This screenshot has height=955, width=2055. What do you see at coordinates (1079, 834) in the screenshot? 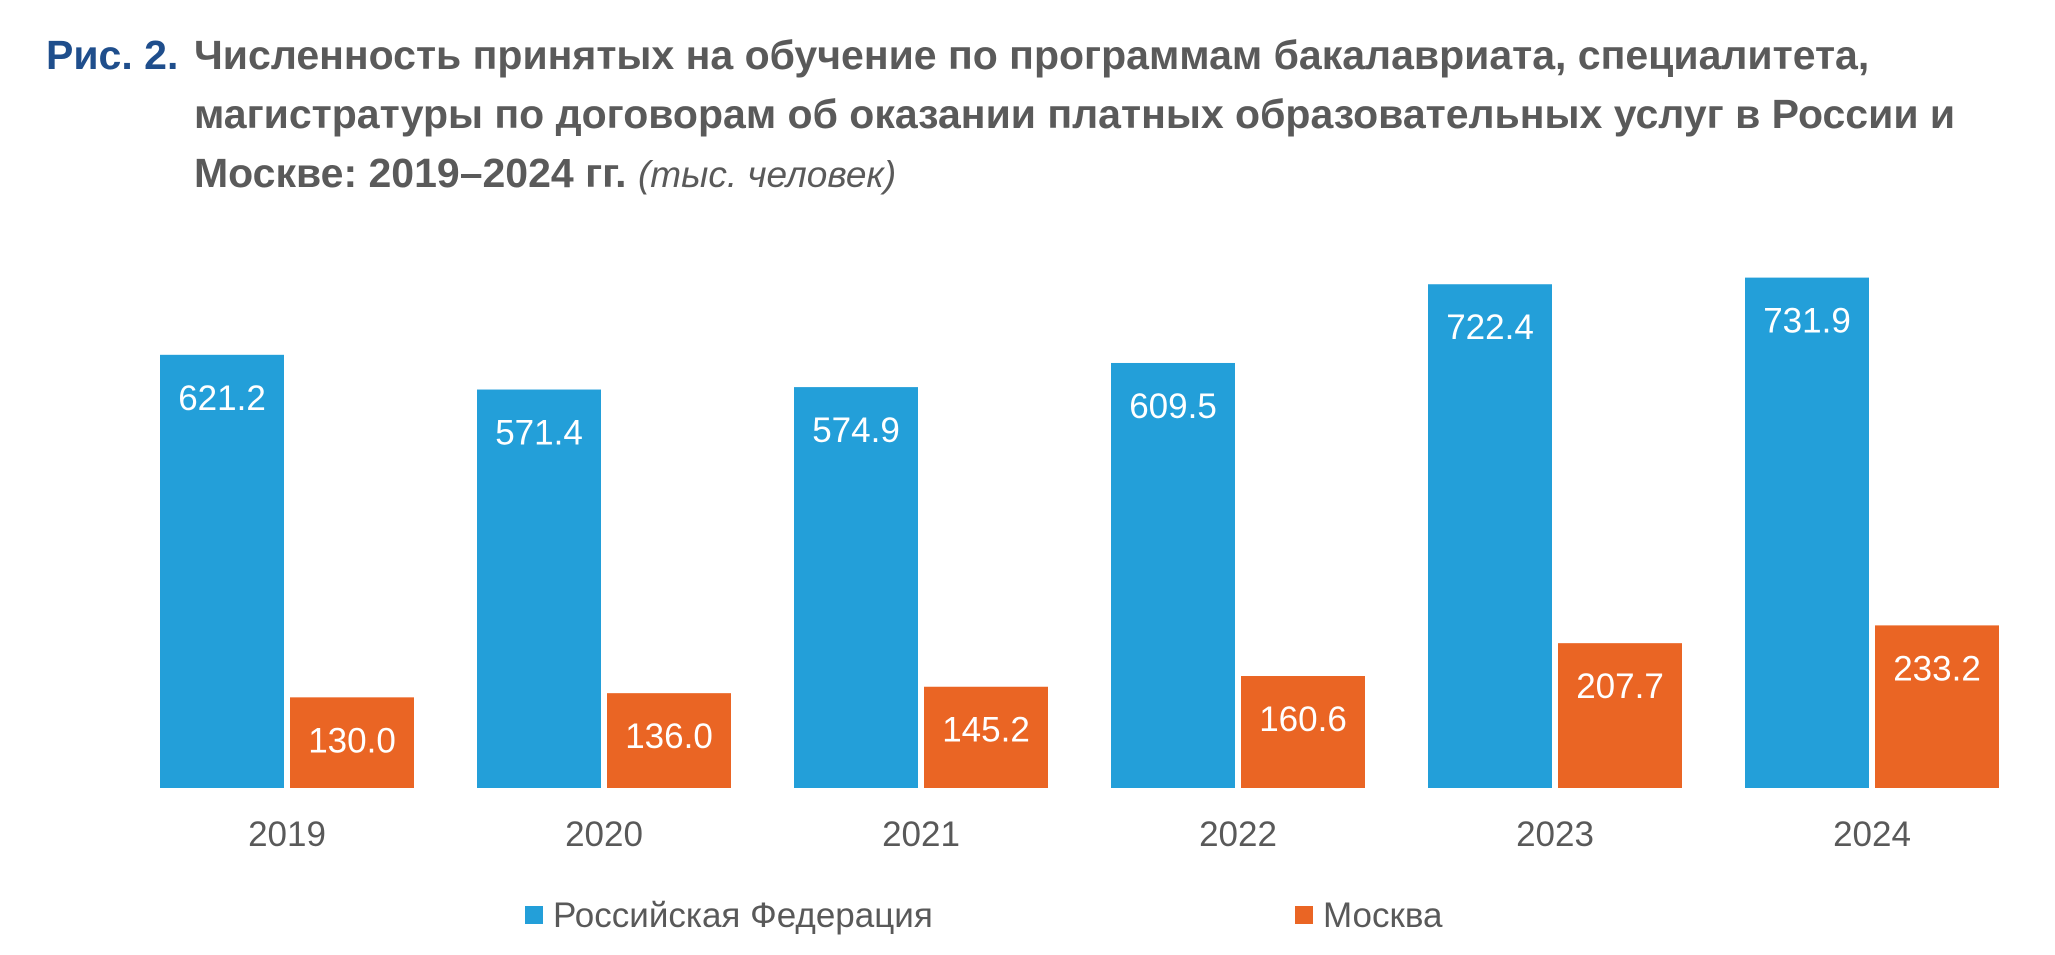
I see `category-labels-layer: 2019 2020 2021 2022 2023 2024` at bounding box center [1079, 834].